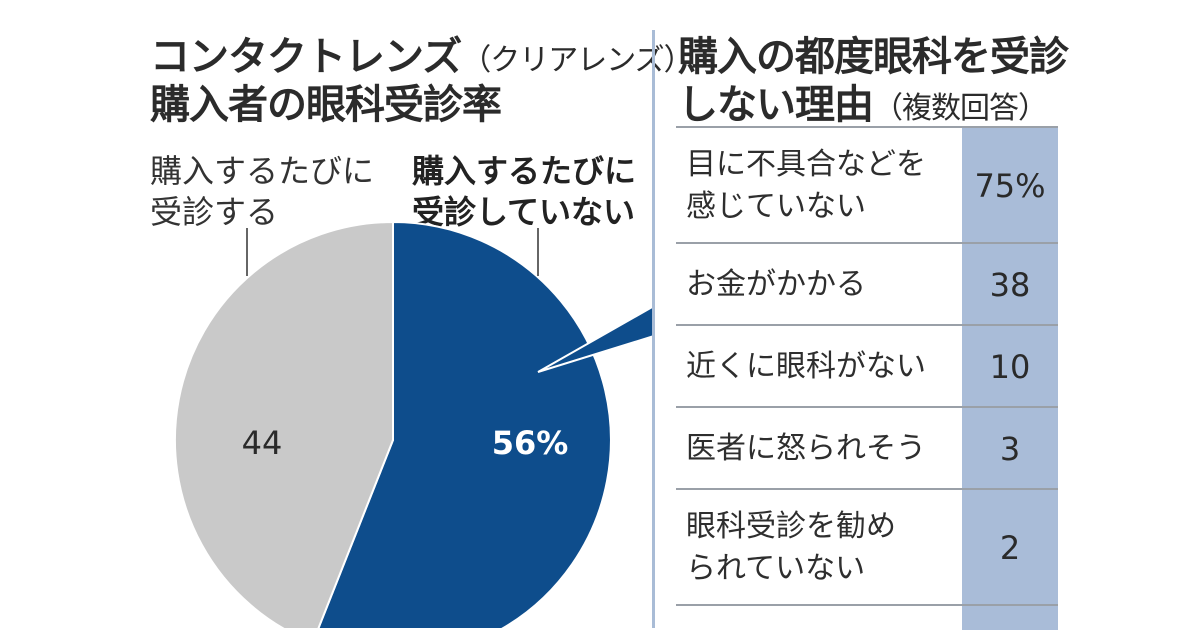 This screenshot has width=1200, height=630. I want to click on table-row-value: 2, so click(1010, 548).